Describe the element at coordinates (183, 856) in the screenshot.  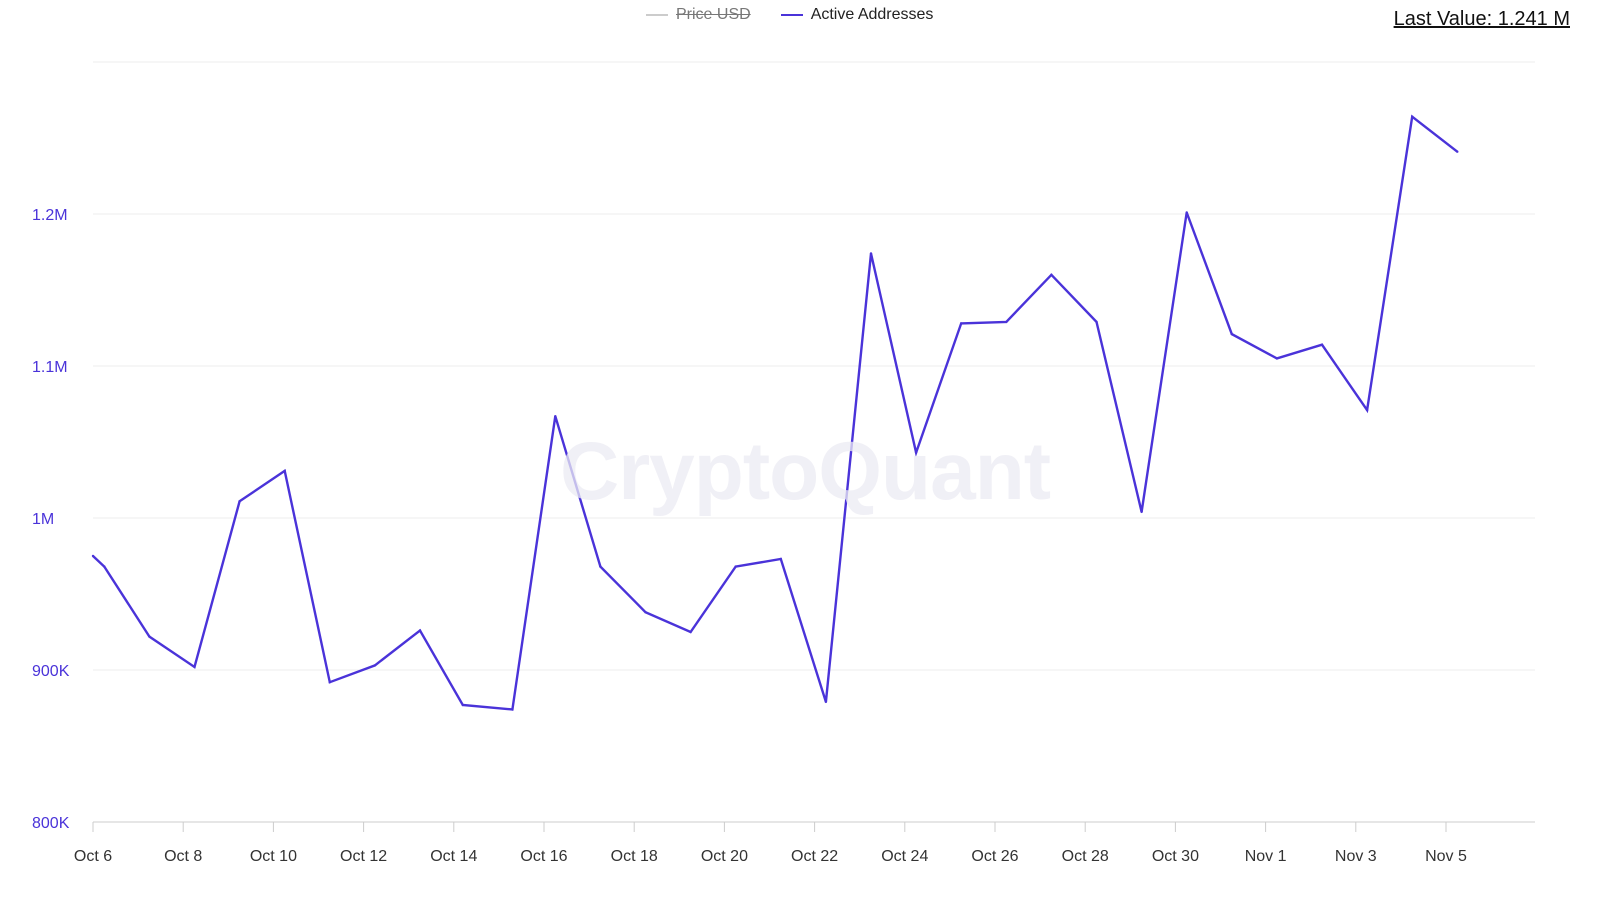
I see `x-tick-label: Oct 8` at that location.